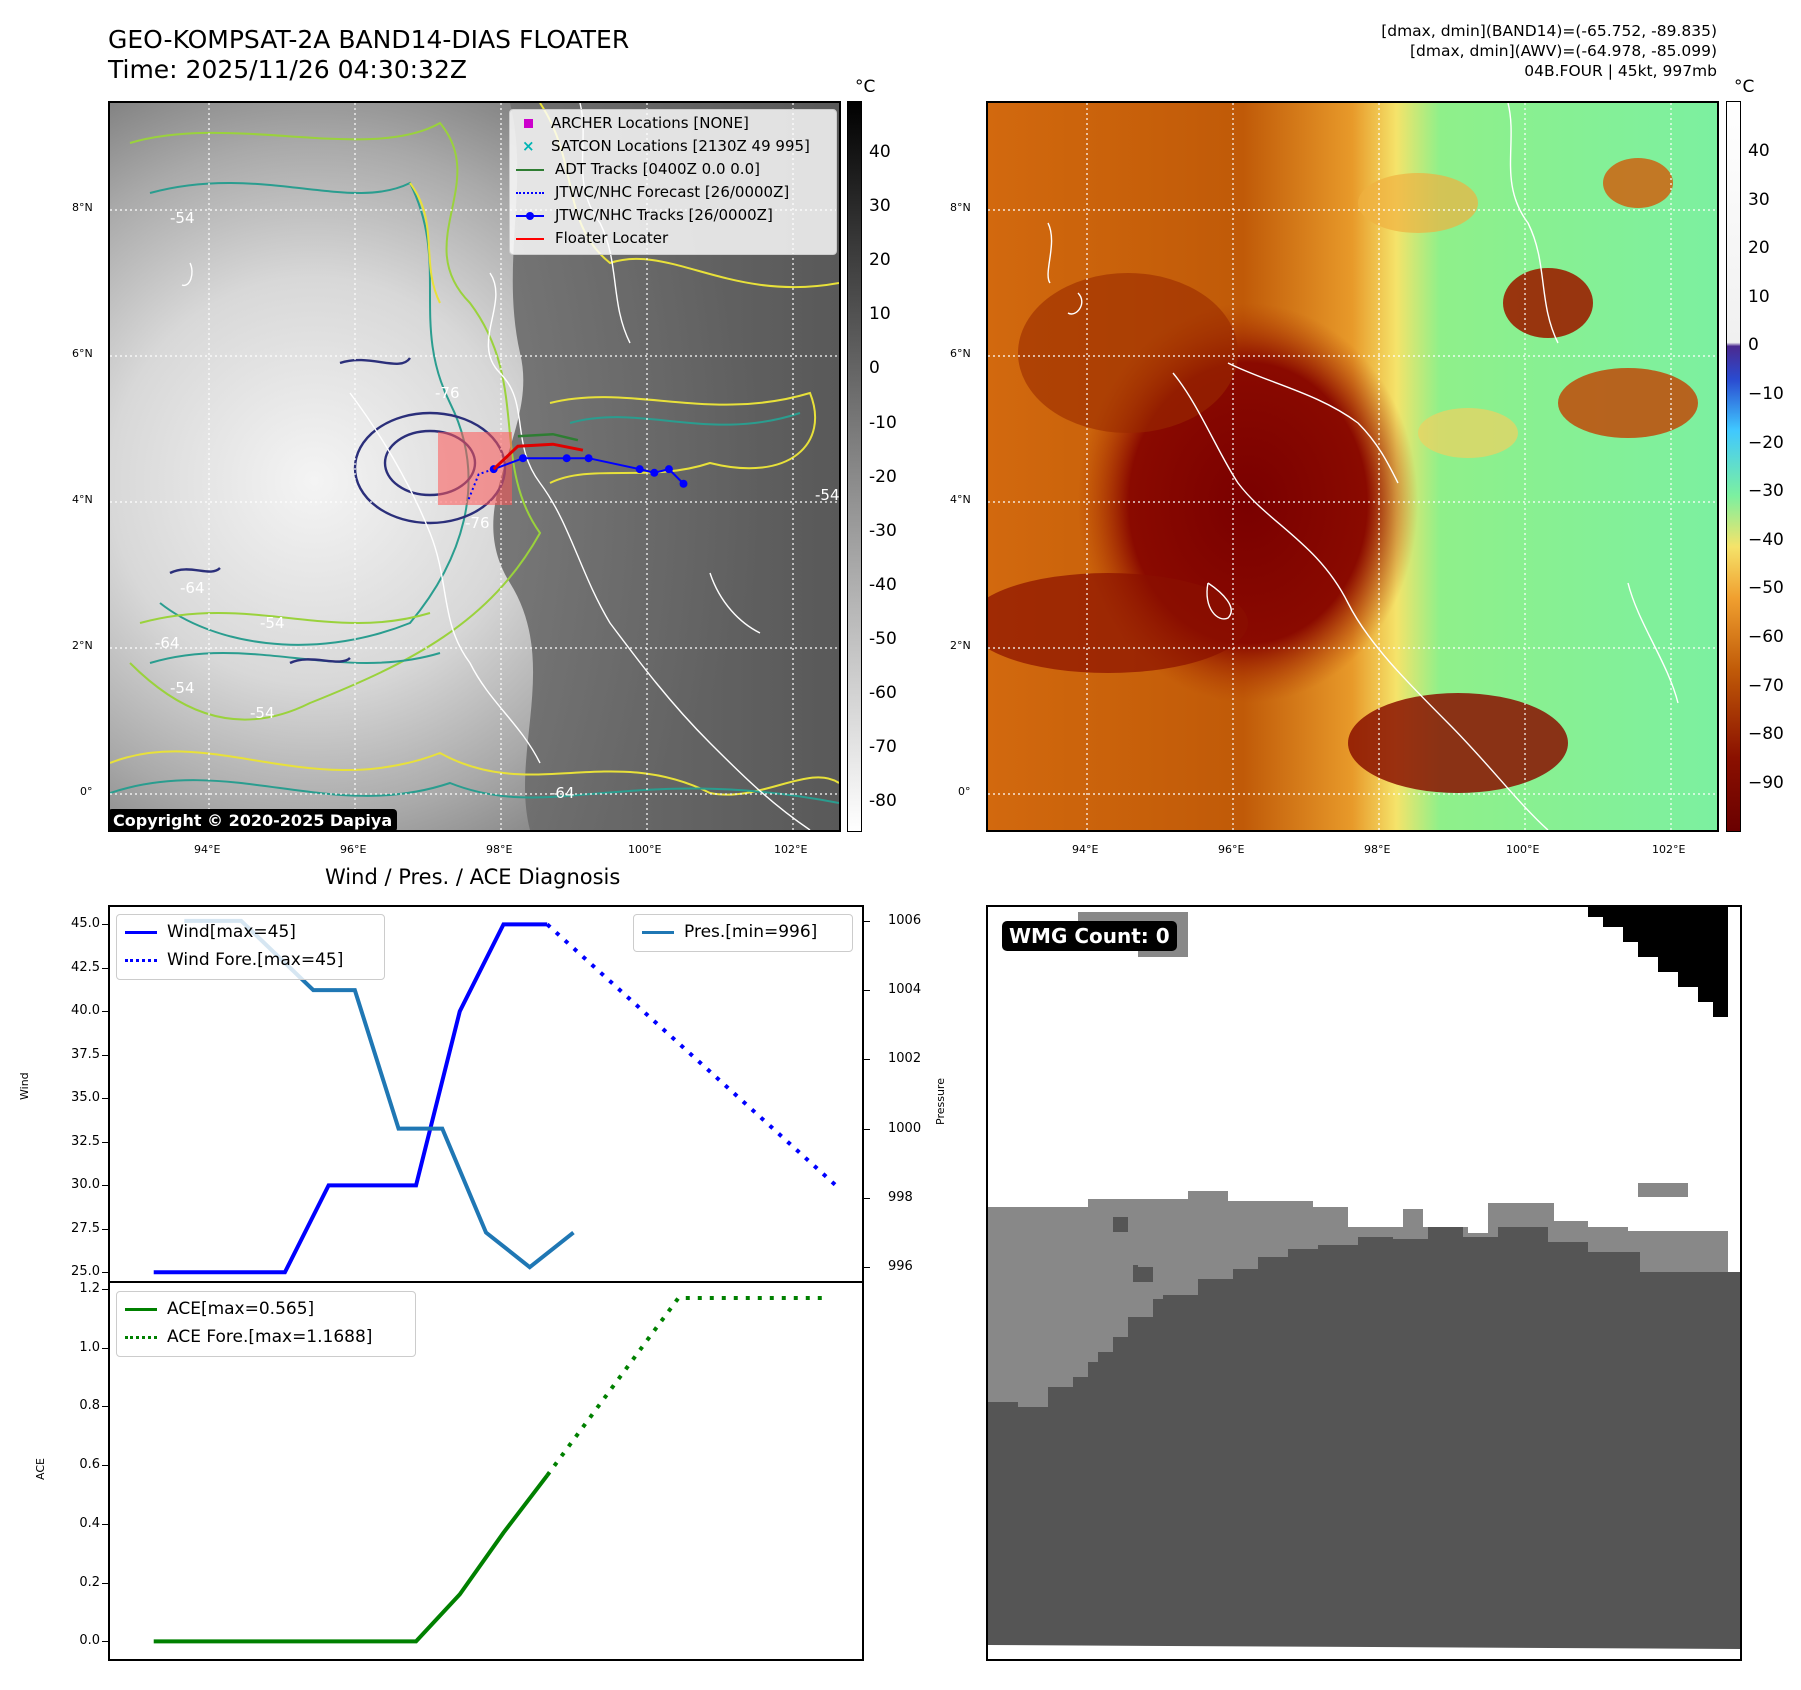 This screenshot has width=1801, height=1690. I want to click on info-awv: [dmax, dmin](AWV)=(-64.978, -85.099), so click(1563, 51).